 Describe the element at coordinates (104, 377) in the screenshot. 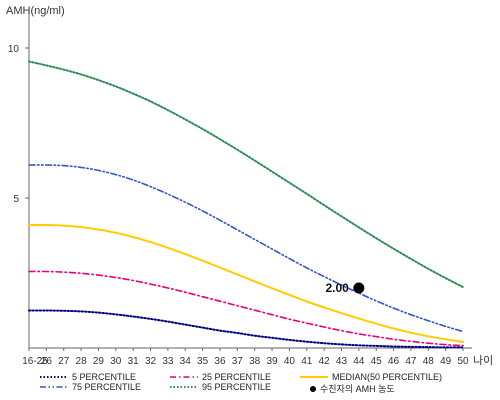

I see `legend-label: 5 PERCENTILE` at that location.